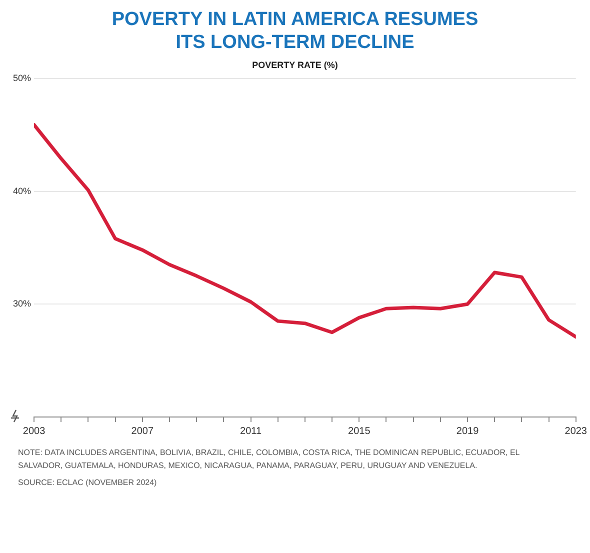  I want to click on x-tick-label: 2011, so click(251, 431).